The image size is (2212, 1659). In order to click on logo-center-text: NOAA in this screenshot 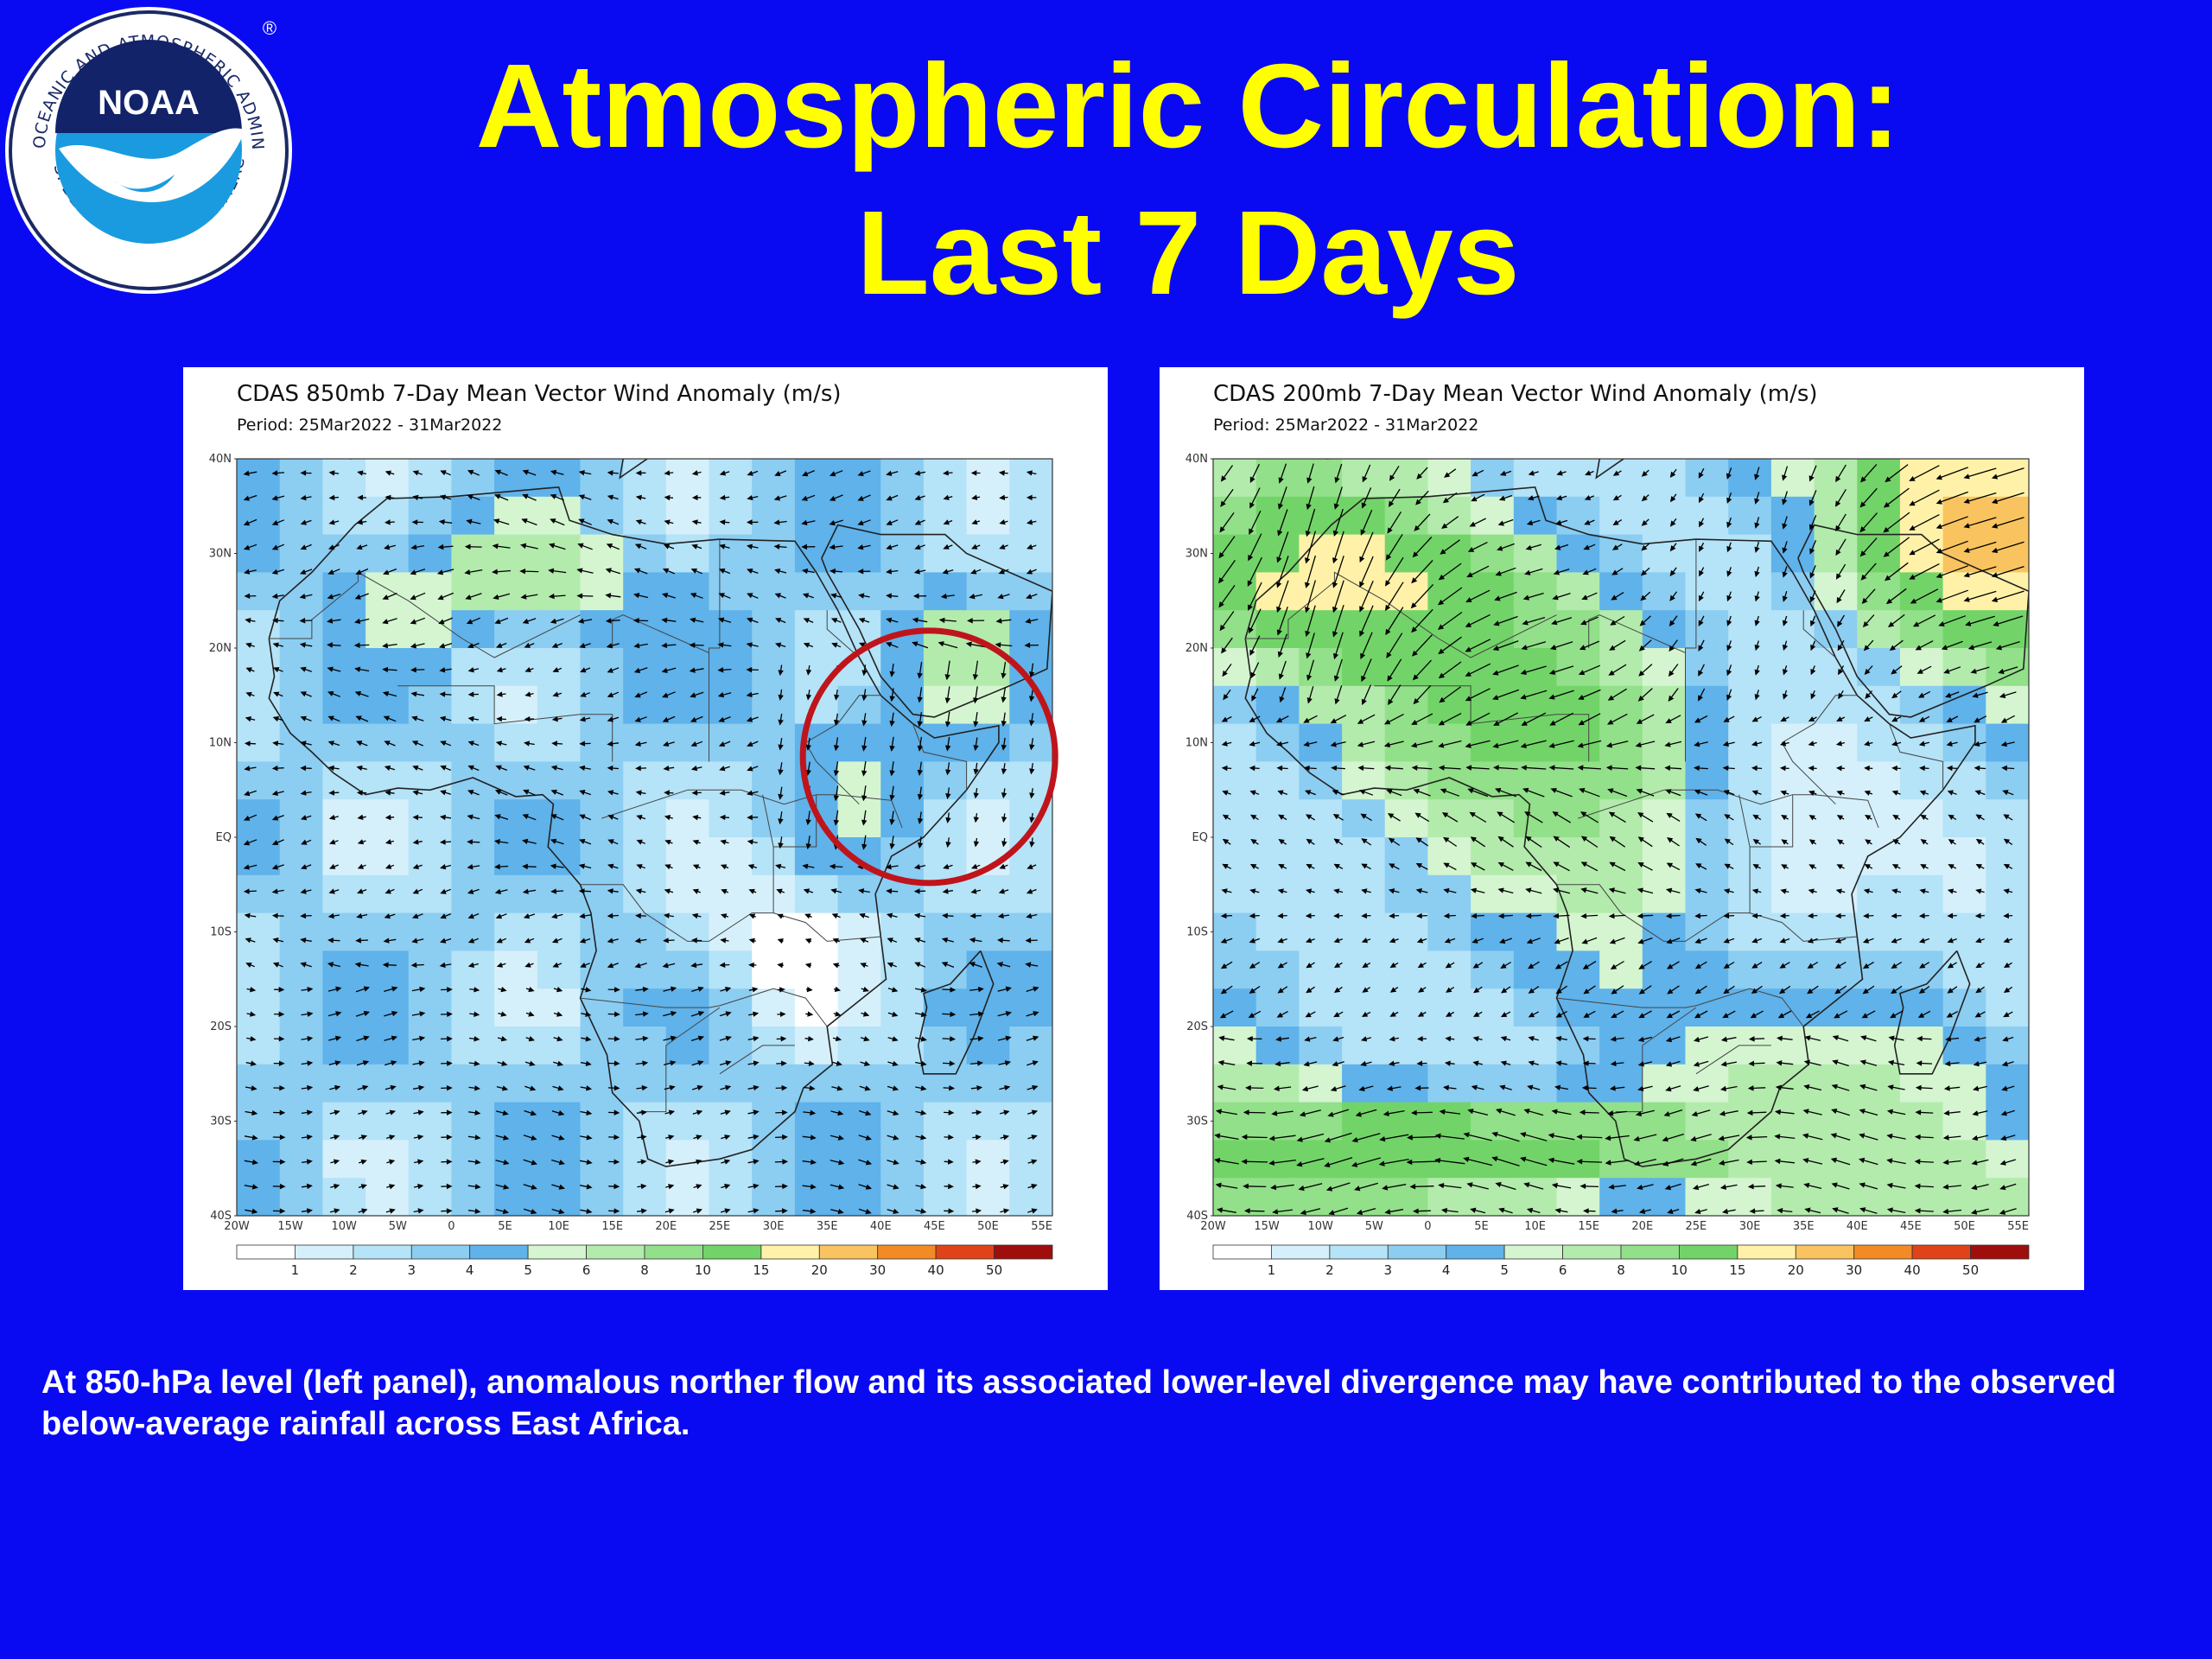, I will do `click(149, 103)`.